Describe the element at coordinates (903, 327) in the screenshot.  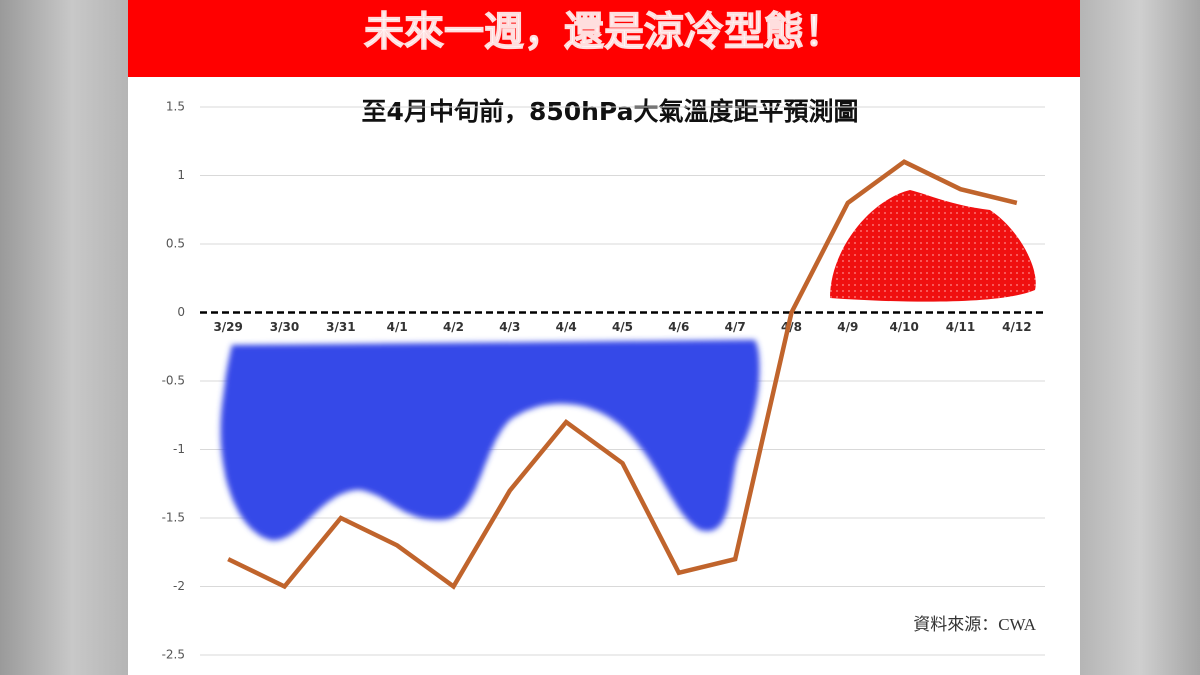
I see `x-tick-label: 4/10` at that location.